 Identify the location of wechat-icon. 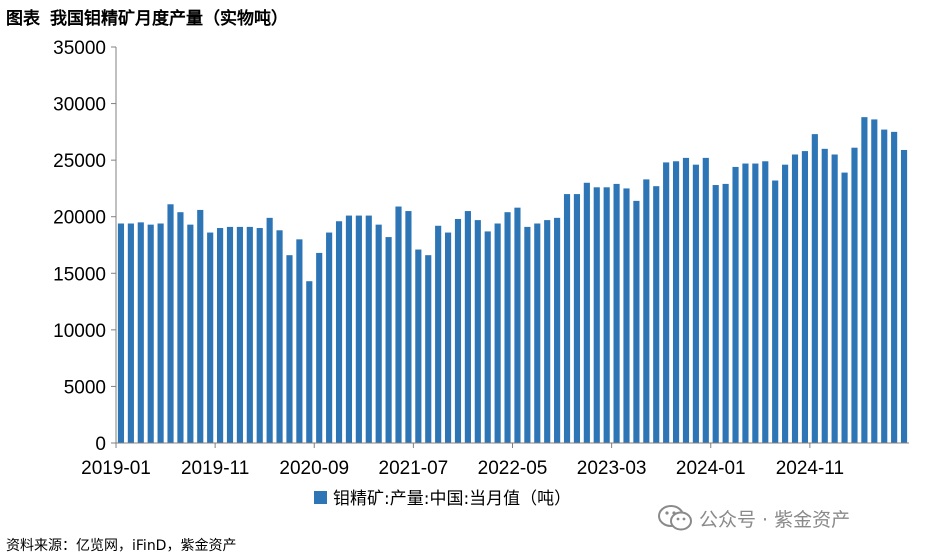
(675, 518).